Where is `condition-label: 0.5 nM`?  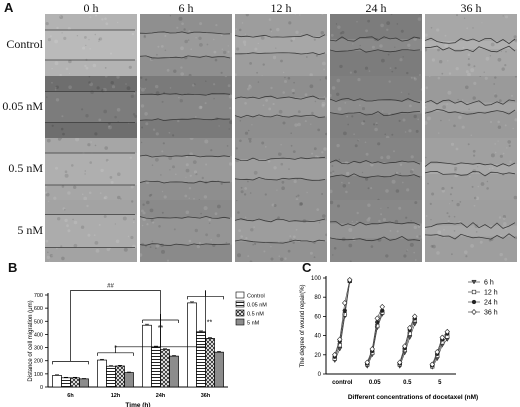
condition-label: 0.5 nM is located at coordinates (25, 168).